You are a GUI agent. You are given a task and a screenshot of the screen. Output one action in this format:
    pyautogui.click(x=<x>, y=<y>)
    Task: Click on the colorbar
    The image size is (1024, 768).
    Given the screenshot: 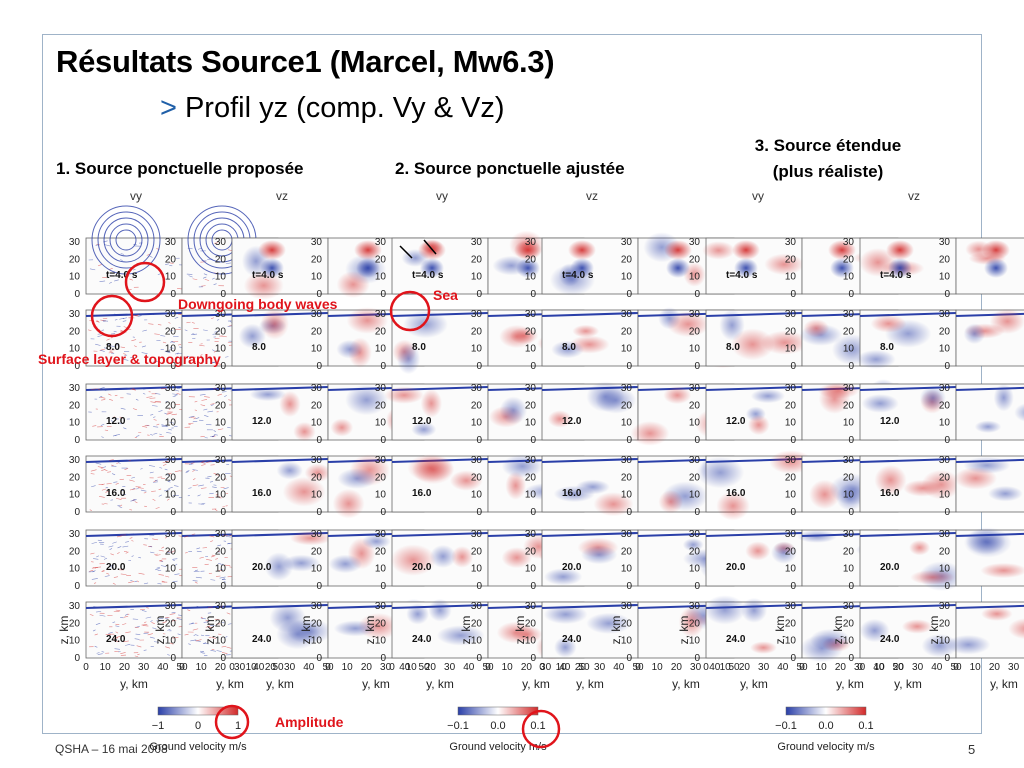 What is the action you would take?
    pyautogui.click(x=498, y=711)
    